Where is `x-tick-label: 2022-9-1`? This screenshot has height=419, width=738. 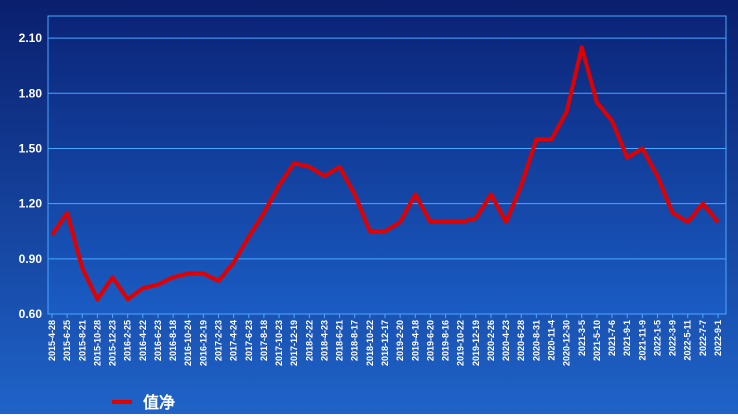 x-tick-label: 2022-9-1 is located at coordinates (718, 338).